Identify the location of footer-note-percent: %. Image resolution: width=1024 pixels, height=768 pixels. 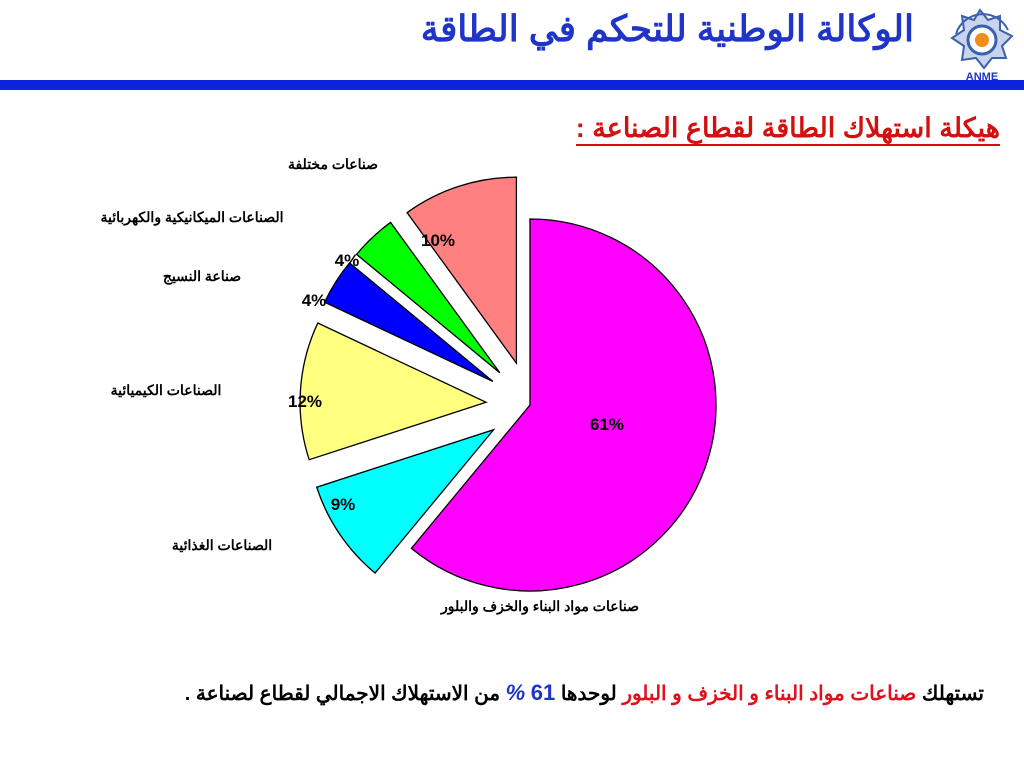
(515, 692).